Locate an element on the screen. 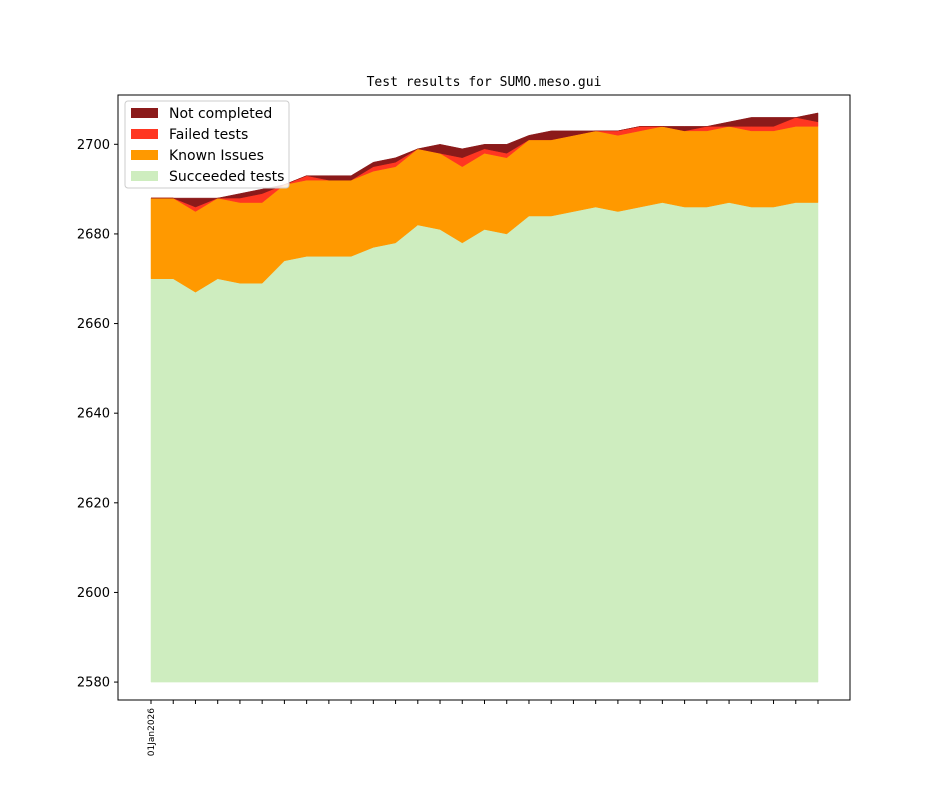  legend-swatch-failed-tests is located at coordinates (144, 134).